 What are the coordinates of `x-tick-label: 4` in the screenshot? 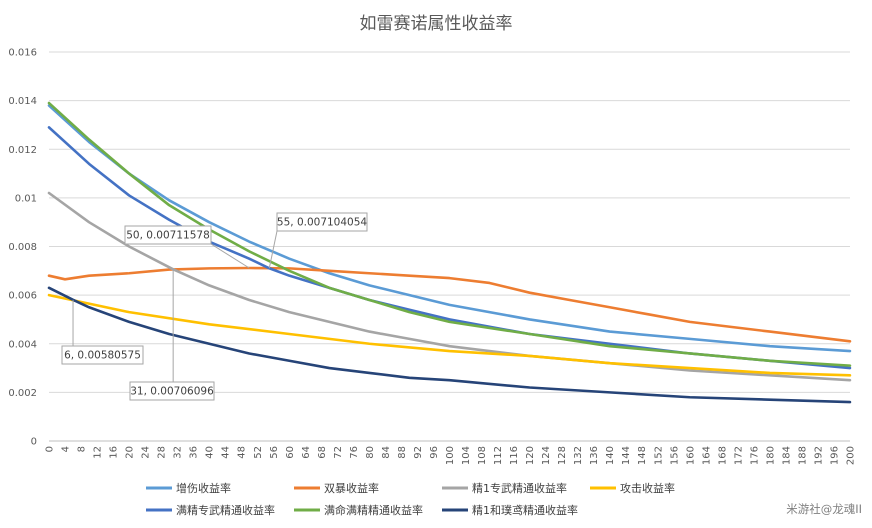 It's located at (66, 449).